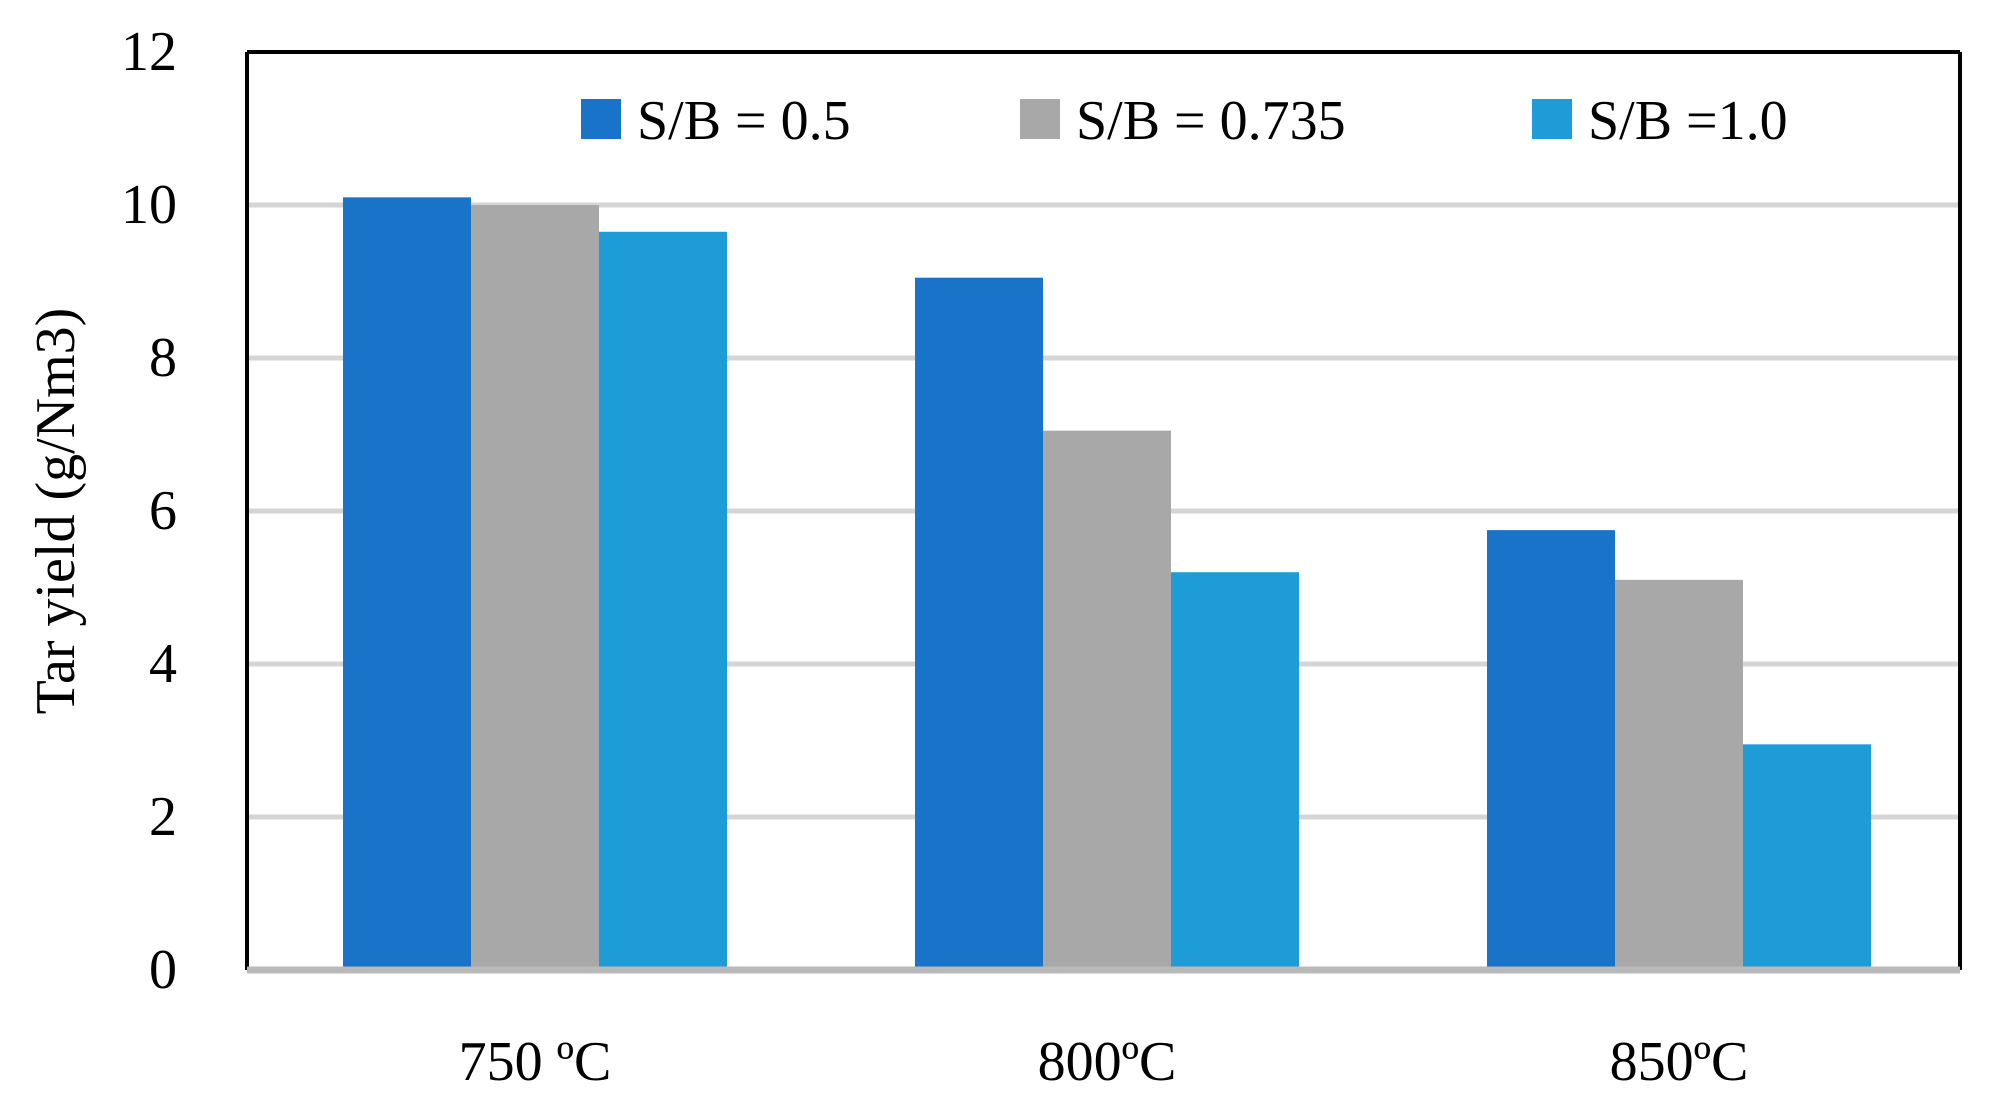 The width and height of the screenshot is (1994, 1105). I want to click on legend-label-s-b-1-0: S/B =1.0, so click(1688, 121).